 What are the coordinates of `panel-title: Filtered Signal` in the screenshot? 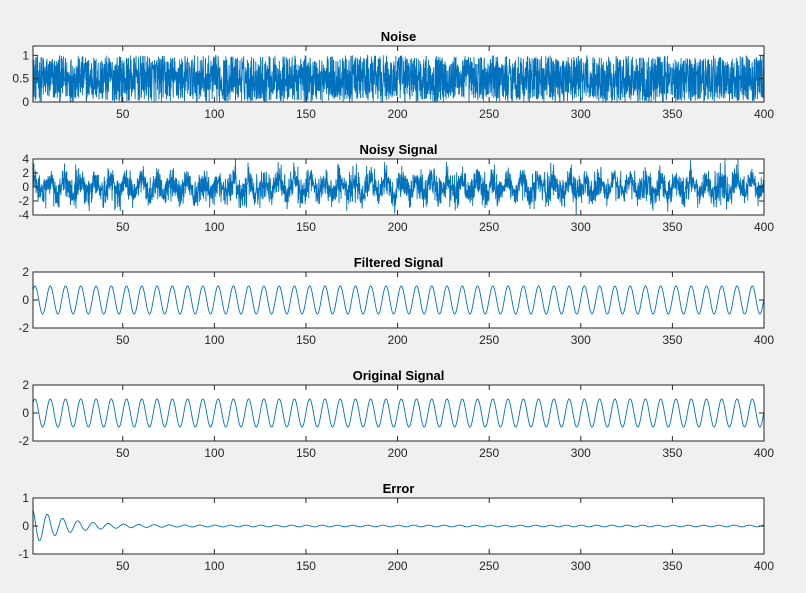 It's located at (399, 262).